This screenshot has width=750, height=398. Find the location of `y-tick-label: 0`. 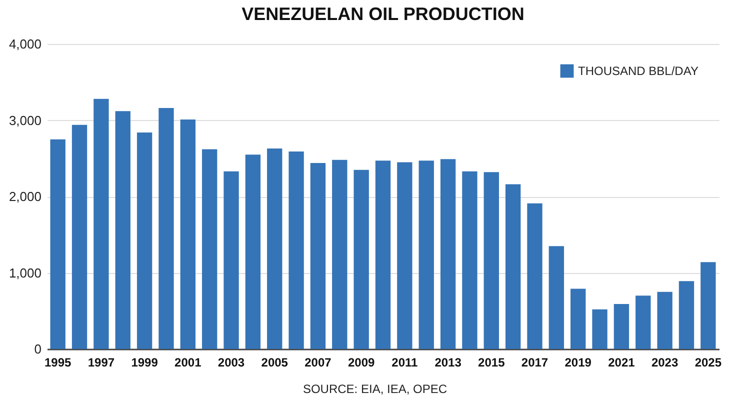

y-tick-label: 0 is located at coordinates (38, 349).